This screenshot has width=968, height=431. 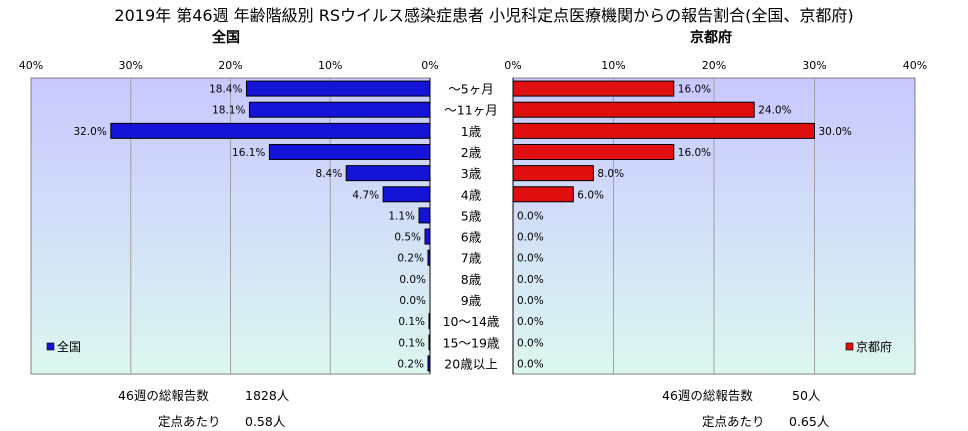 I want to click on national-data-label: 0.5%, so click(x=407, y=238).